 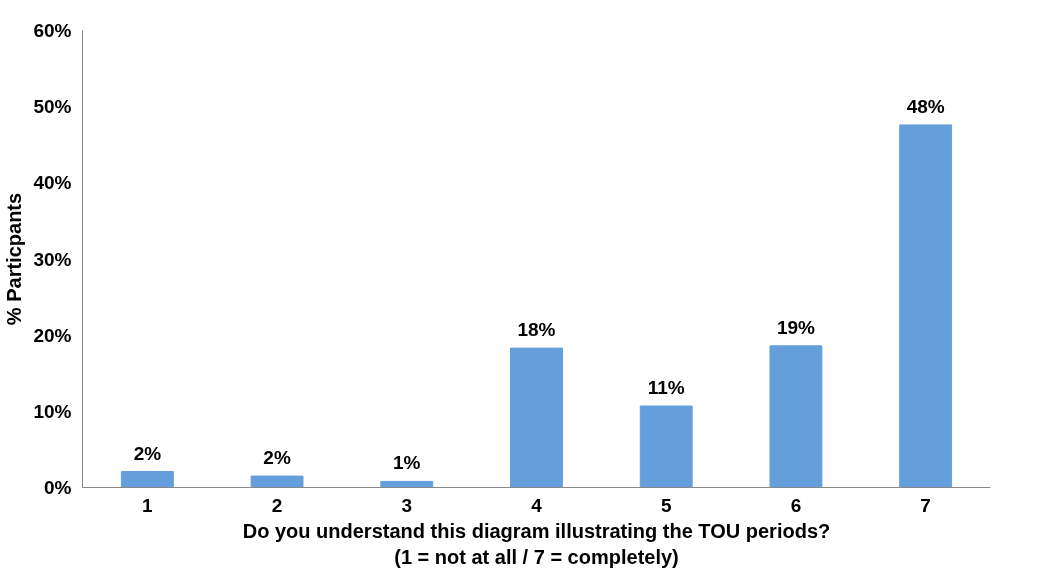 I want to click on x-tick-label: 1, so click(x=148, y=505).